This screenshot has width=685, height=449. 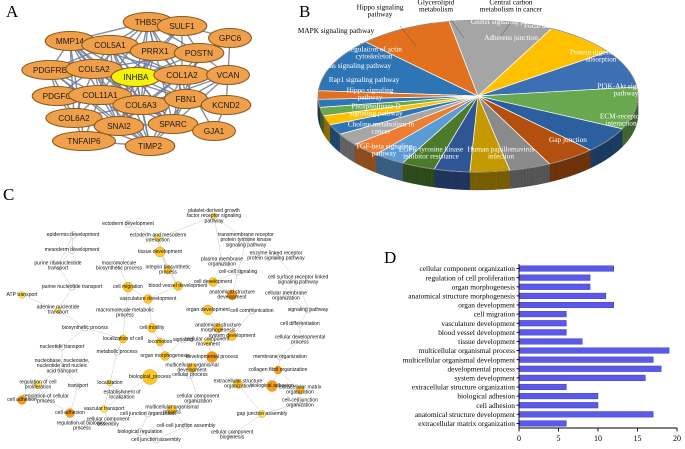 What do you see at coordinates (72, 287) in the screenshot?
I see `go-node: purine nucleotide transport` at bounding box center [72, 287].